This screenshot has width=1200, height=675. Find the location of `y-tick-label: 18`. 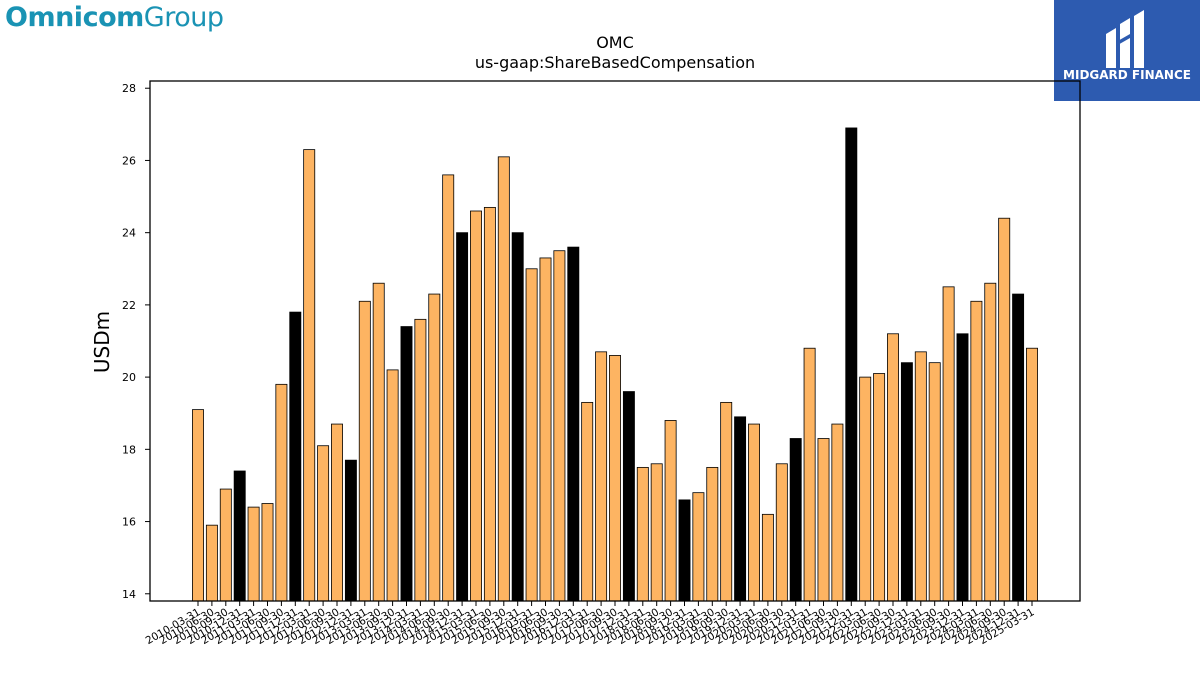

y-tick-label: 18 is located at coordinates (129, 449).